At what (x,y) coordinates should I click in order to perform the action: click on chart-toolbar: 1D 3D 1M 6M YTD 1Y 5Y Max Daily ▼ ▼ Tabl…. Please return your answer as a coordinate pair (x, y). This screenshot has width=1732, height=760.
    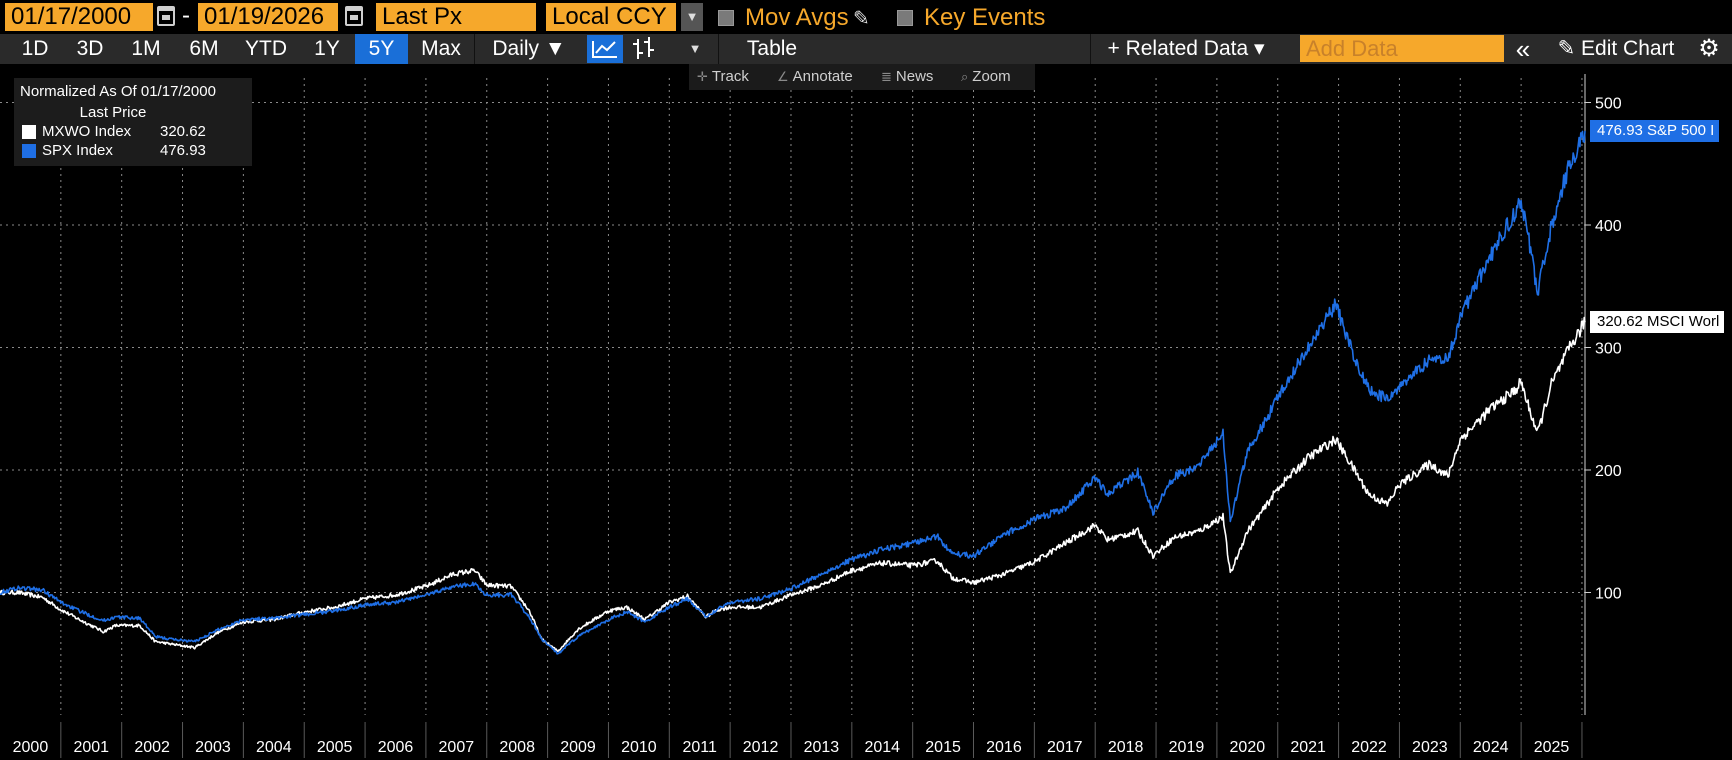
    Looking at the image, I should click on (866, 49).